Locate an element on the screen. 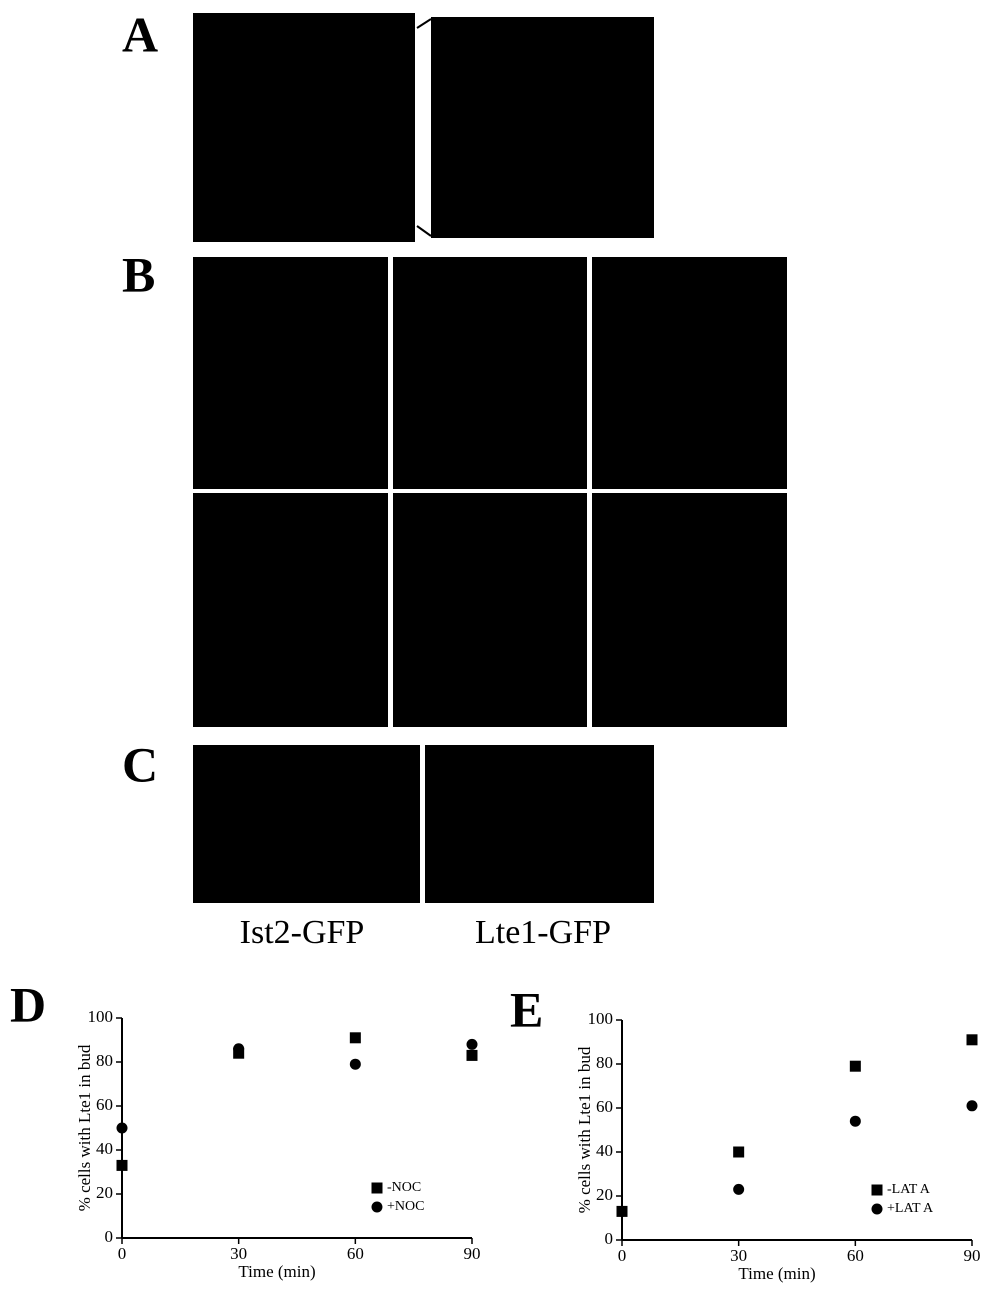 Image resolution: width=993 pixels, height=1301 pixels. panel-label: B is located at coordinates (138, 274).